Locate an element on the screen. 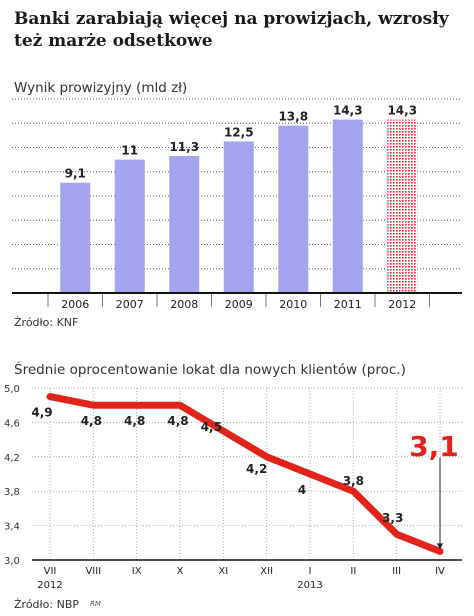  point-value-label: 4,5 is located at coordinates (211, 427).